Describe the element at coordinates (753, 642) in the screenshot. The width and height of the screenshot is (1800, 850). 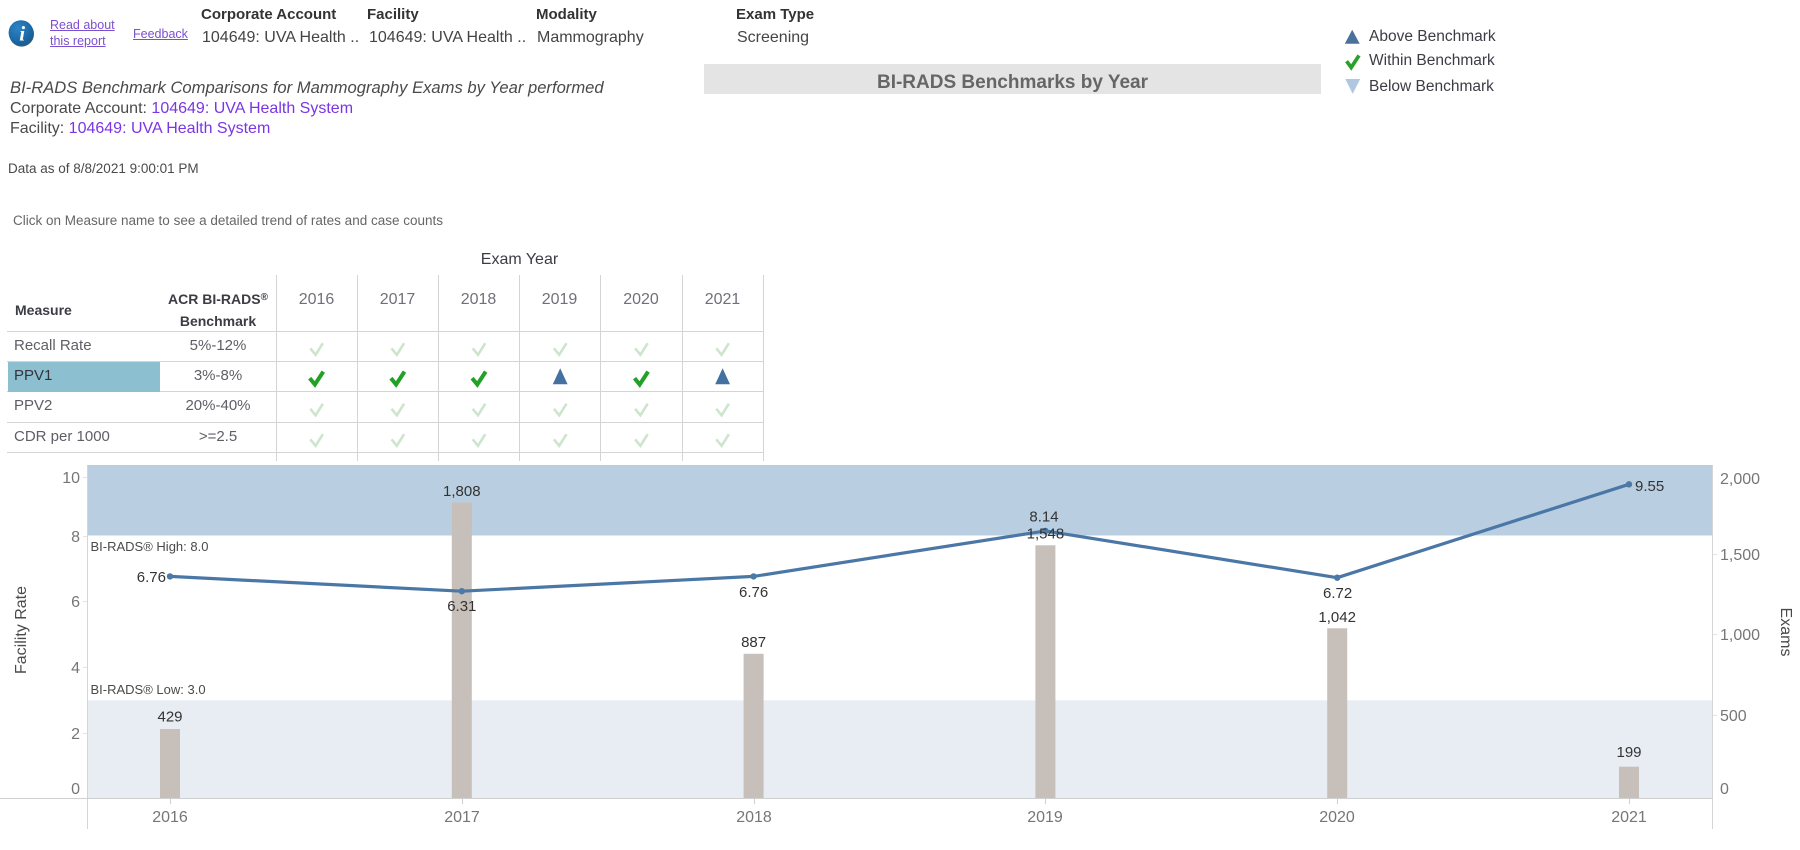
I see `svg-text: 887` at that location.